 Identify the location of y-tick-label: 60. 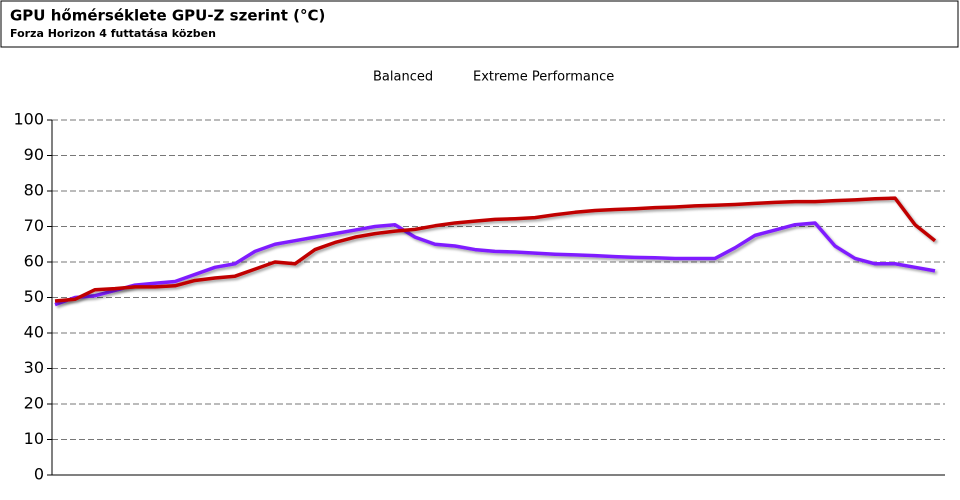
(34, 261).